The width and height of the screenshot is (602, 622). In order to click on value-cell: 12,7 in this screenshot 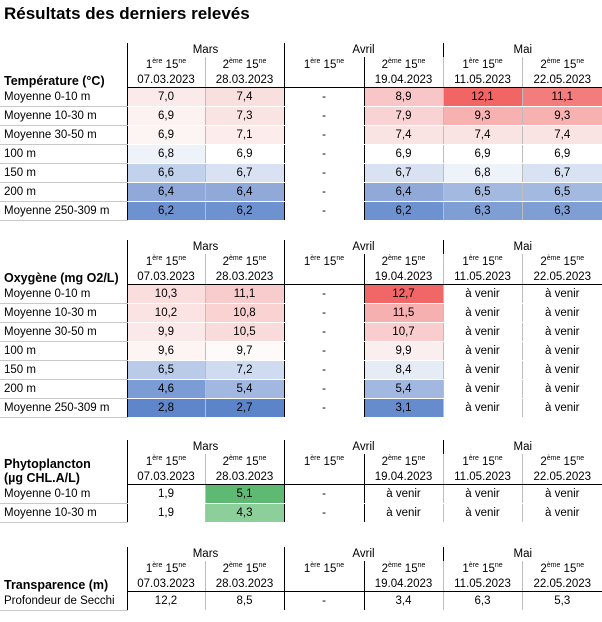, I will do `click(403, 294)`.